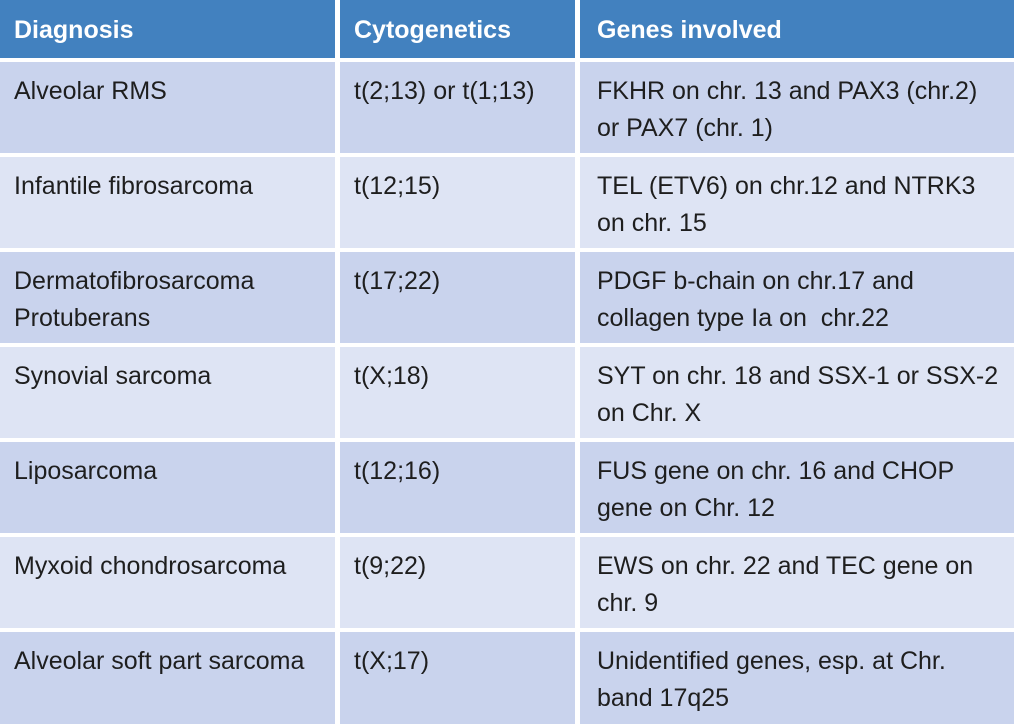 Image resolution: width=1014 pixels, height=724 pixels. Describe the element at coordinates (167, 107) in the screenshot. I see `cell-diagnosis: Alveolar RMS` at that location.